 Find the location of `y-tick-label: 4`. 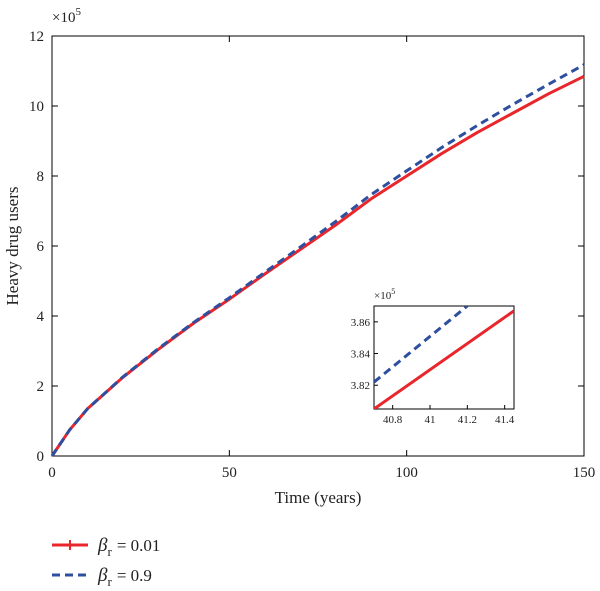

y-tick-label: 4 is located at coordinates (41, 317).